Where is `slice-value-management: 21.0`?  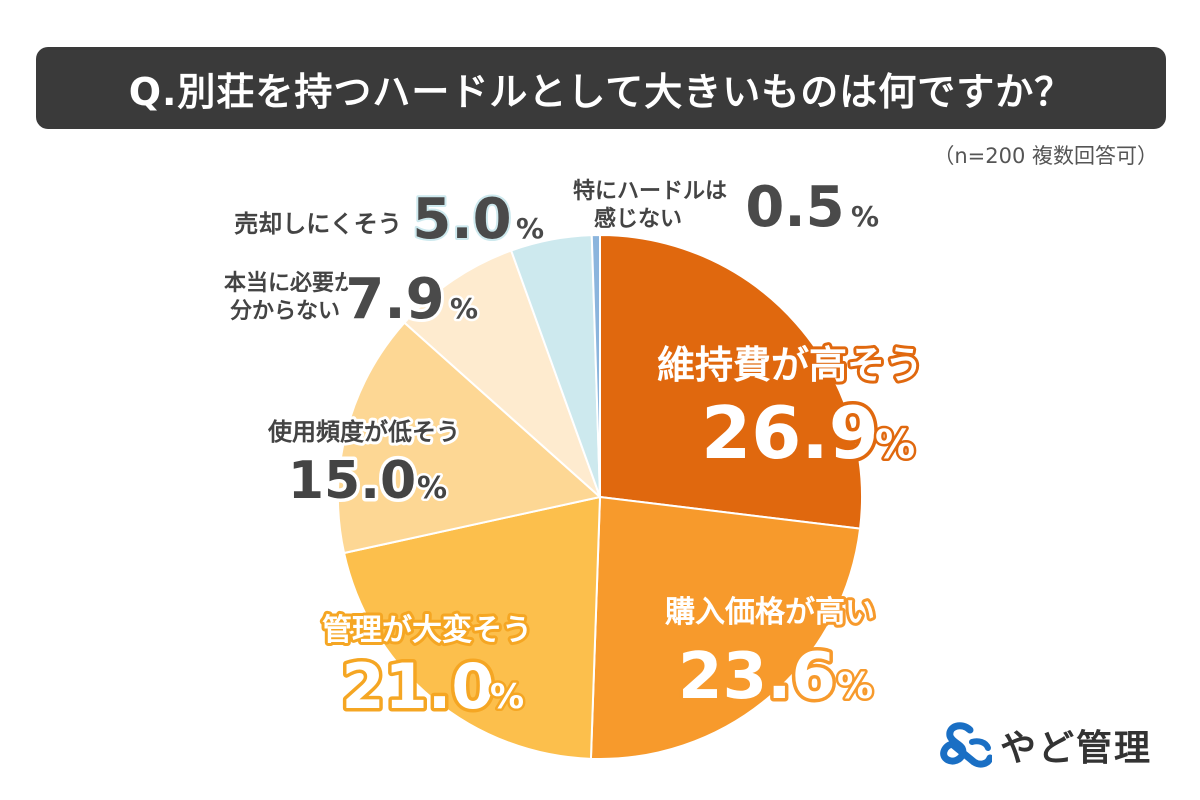 slice-value-management: 21.0 is located at coordinates (418, 686).